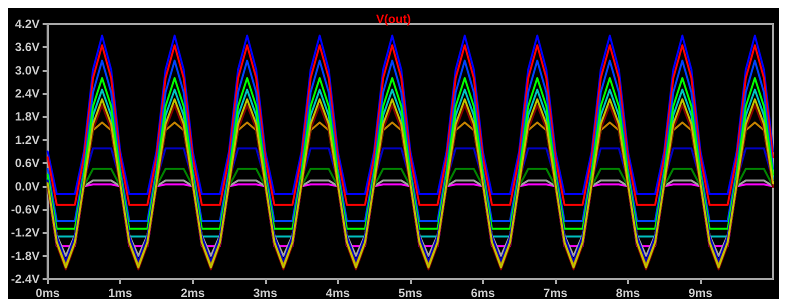 Image resolution: width=787 pixels, height=307 pixels. Describe the element at coordinates (120, 293) in the screenshot. I see `x-tick-label: 1ms` at that location.